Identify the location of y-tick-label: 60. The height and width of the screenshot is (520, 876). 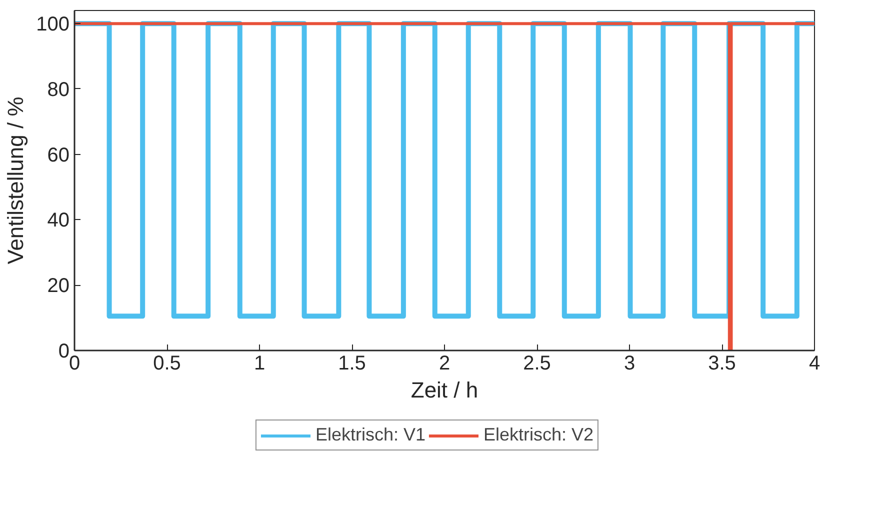
(58, 155).